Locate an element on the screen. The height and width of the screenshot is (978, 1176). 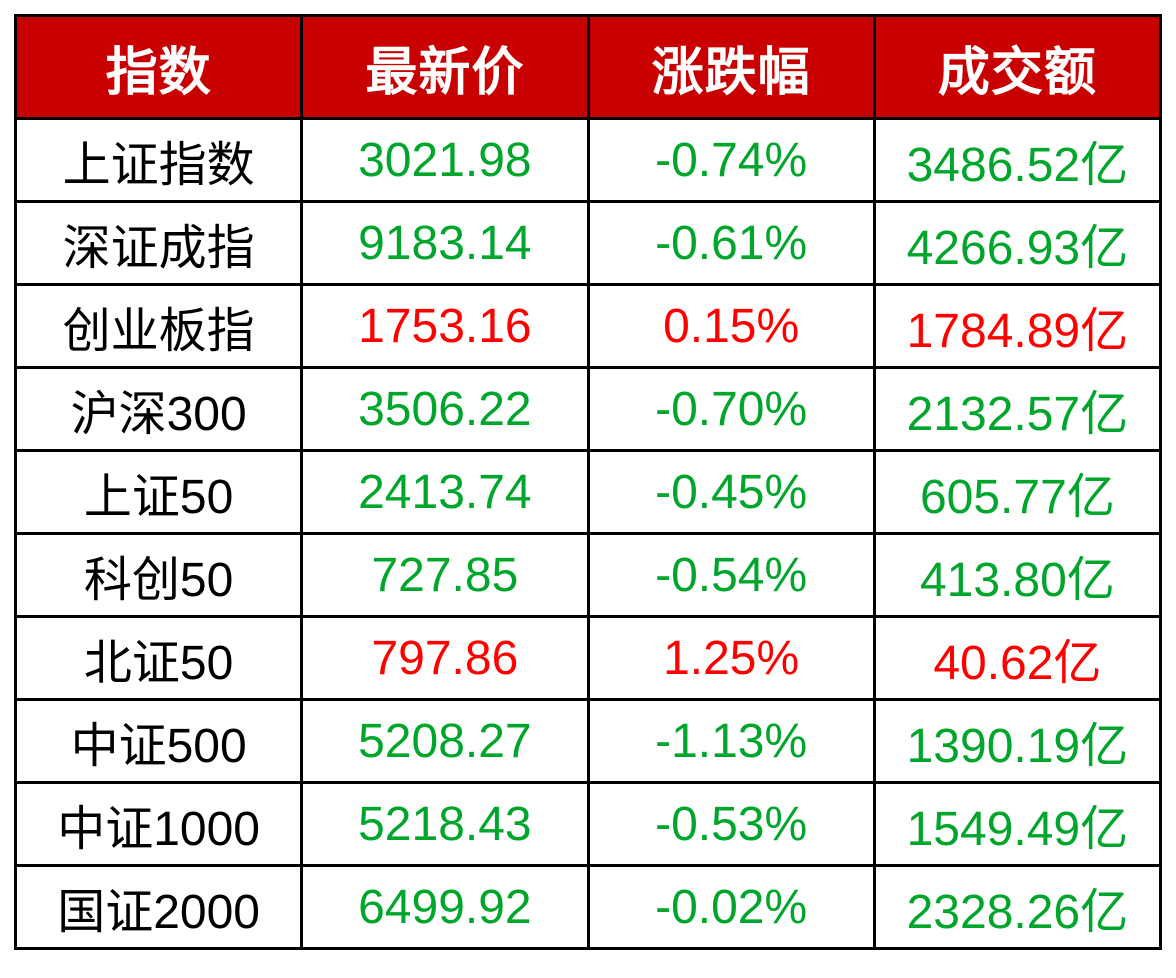
header-cell-turnover: 成交额 is located at coordinates (1017, 67).